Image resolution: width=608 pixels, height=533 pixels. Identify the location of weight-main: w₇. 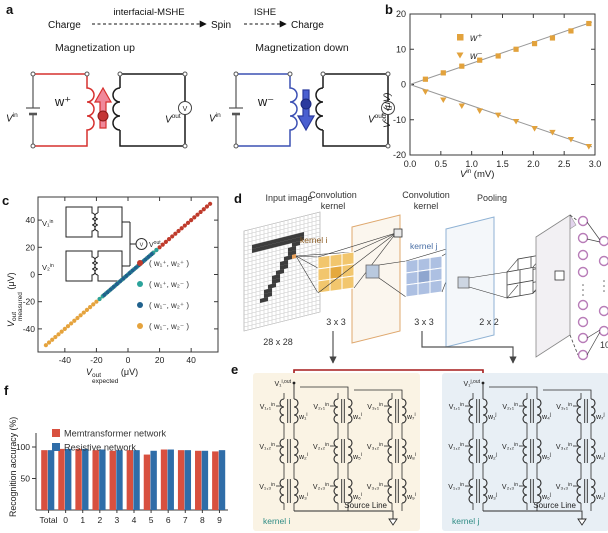
(599, 417).